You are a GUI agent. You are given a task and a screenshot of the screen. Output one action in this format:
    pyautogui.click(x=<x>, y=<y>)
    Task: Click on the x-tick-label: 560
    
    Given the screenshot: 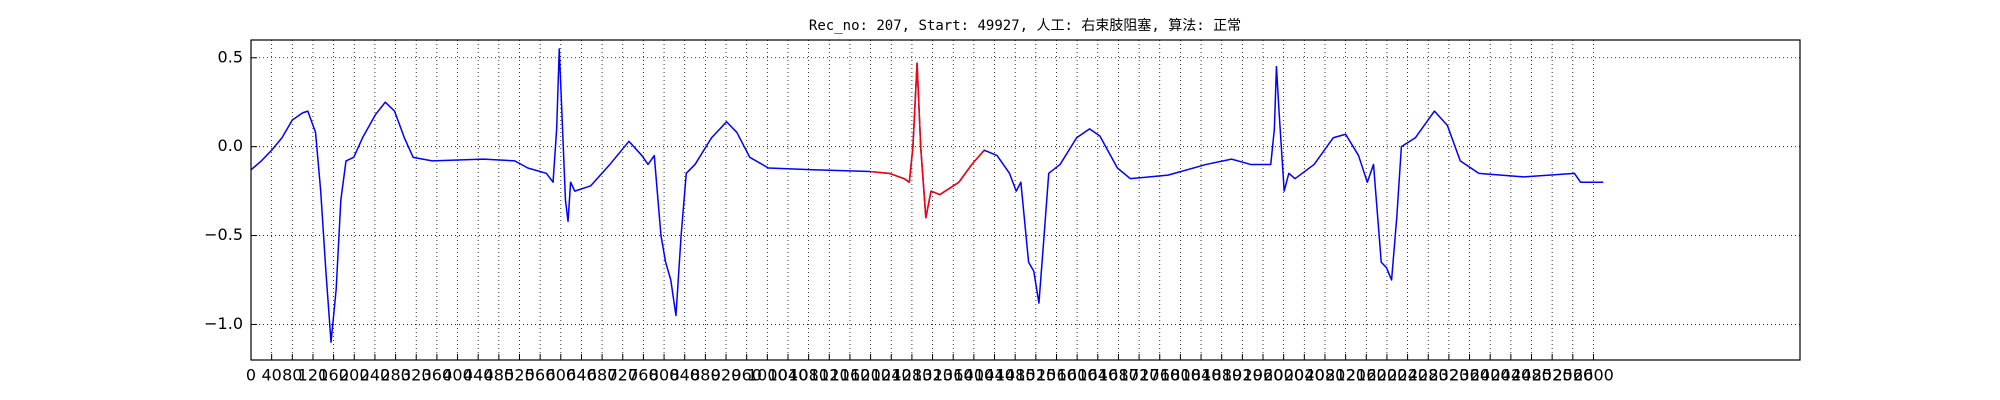 What is the action you would take?
    pyautogui.click(x=540, y=375)
    